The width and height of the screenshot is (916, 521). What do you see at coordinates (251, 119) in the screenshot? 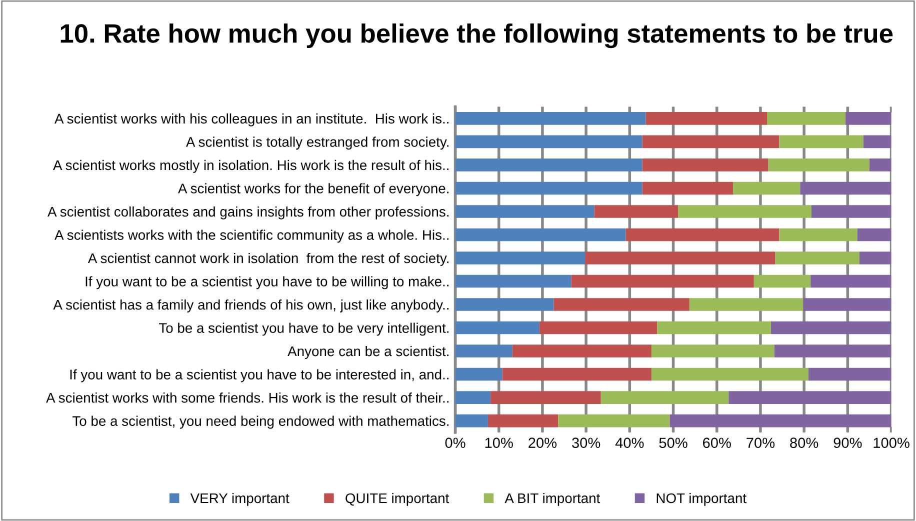
I see `y-tick-label: A scientist works with his colleagues in an institute. His work is..` at bounding box center [251, 119].